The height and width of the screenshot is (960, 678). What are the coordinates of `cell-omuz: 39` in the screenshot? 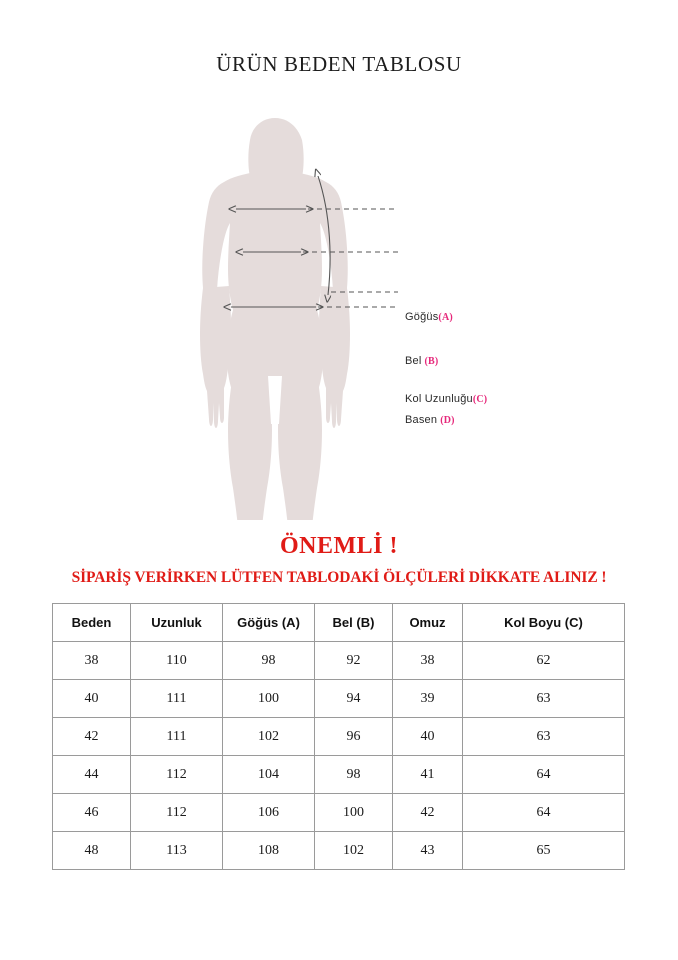 It's located at (427, 698).